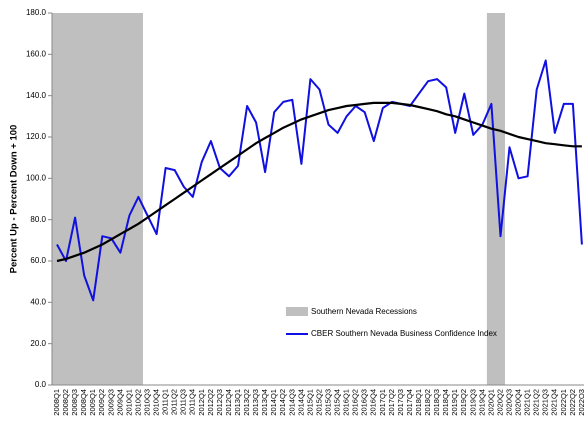  I want to click on x-tick-label: 2011Q4, so click(192, 402).